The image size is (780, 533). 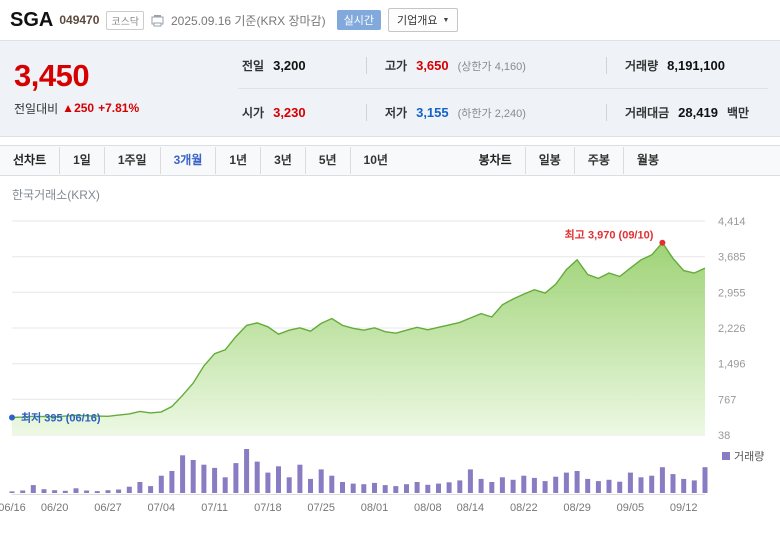 What do you see at coordinates (157, 20) in the screenshot?
I see `print-icon` at bounding box center [157, 20].